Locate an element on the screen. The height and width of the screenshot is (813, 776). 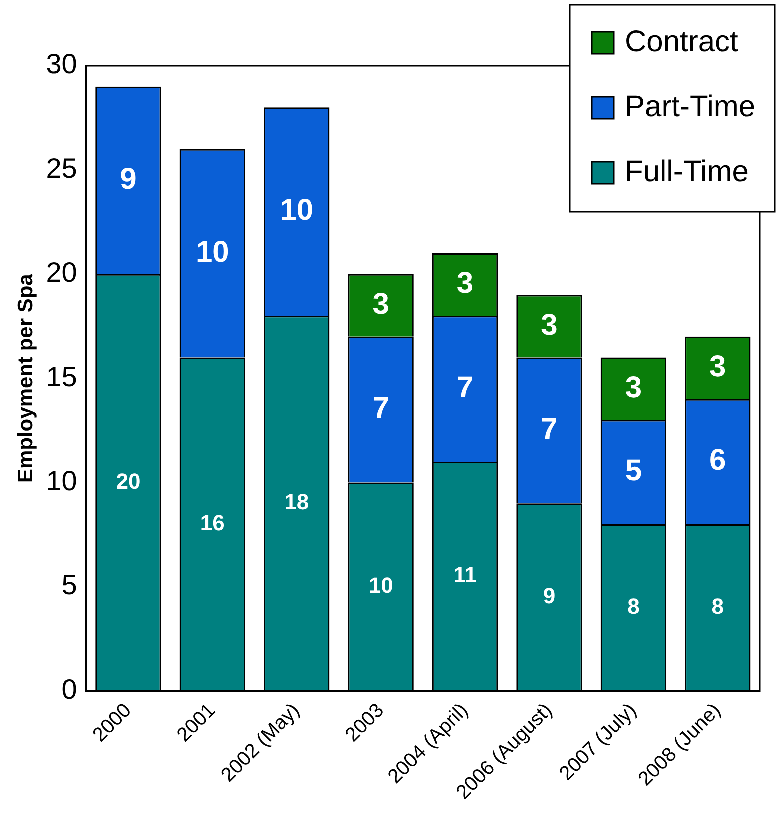
y-tick-label: 30 is located at coordinates (62, 64).